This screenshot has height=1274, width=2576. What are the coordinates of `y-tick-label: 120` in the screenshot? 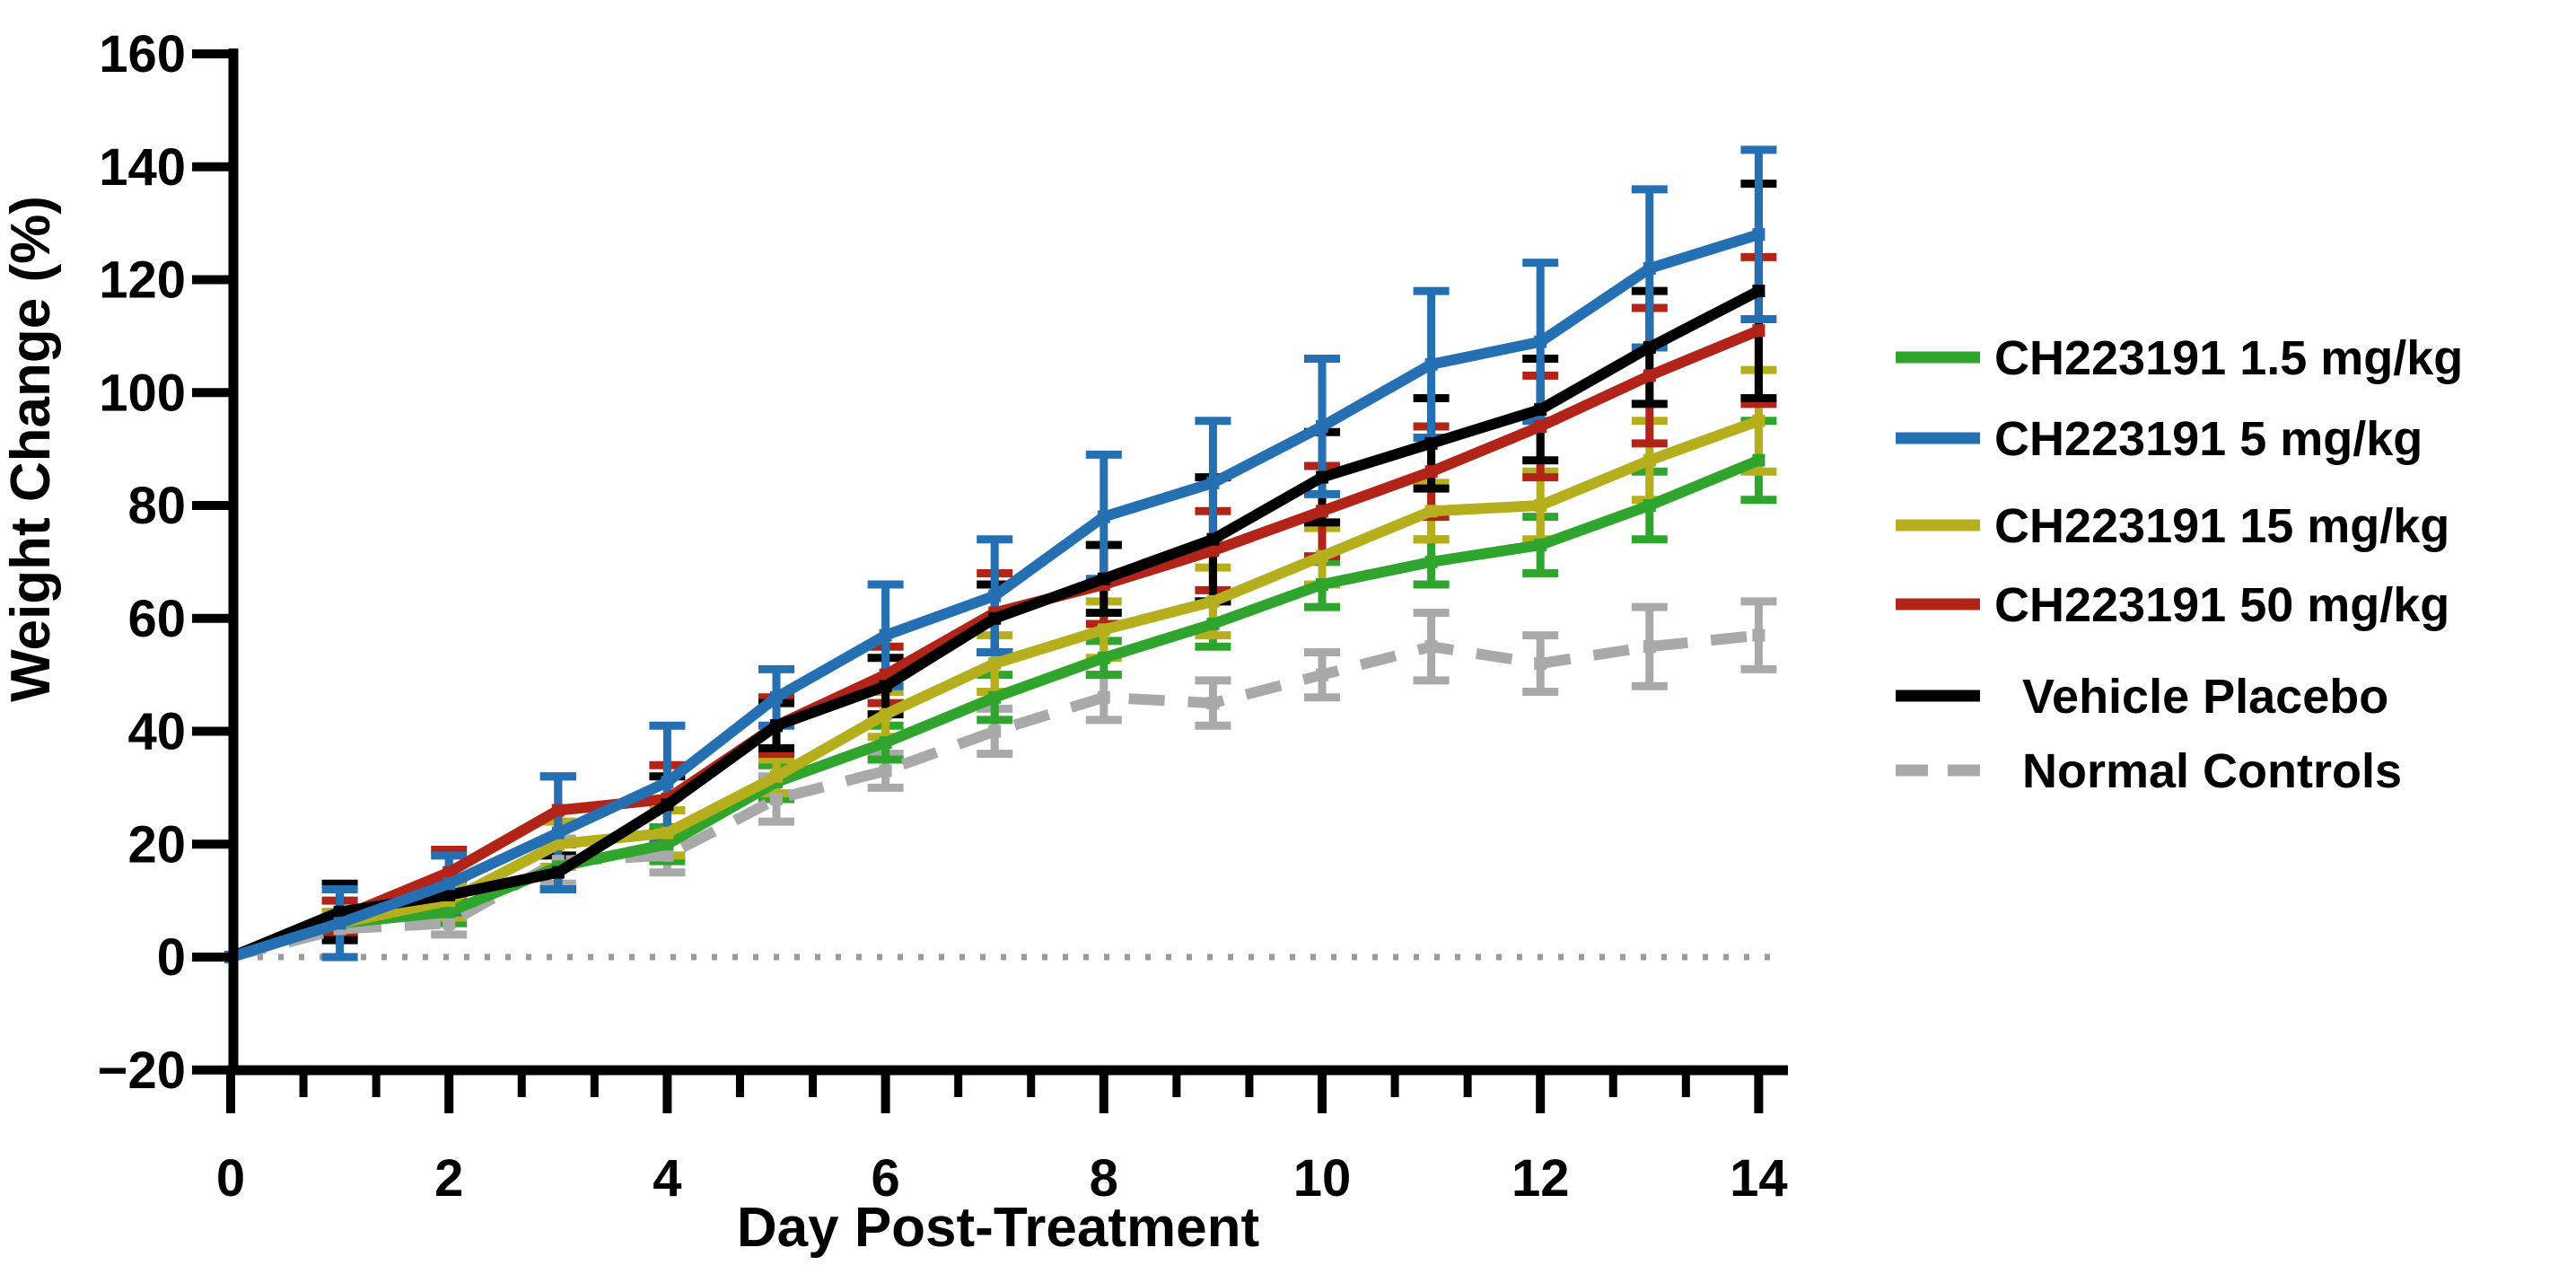 It's located at (142, 280).